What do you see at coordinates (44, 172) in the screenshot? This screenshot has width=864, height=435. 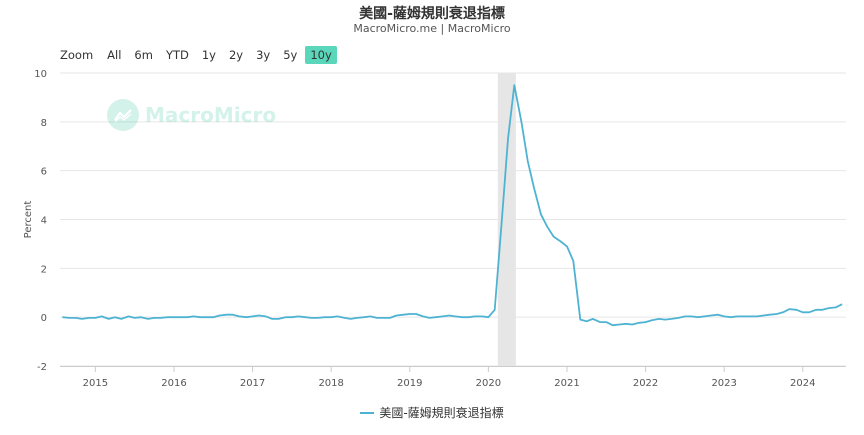 I see `y-tick-label: 6` at bounding box center [44, 172].